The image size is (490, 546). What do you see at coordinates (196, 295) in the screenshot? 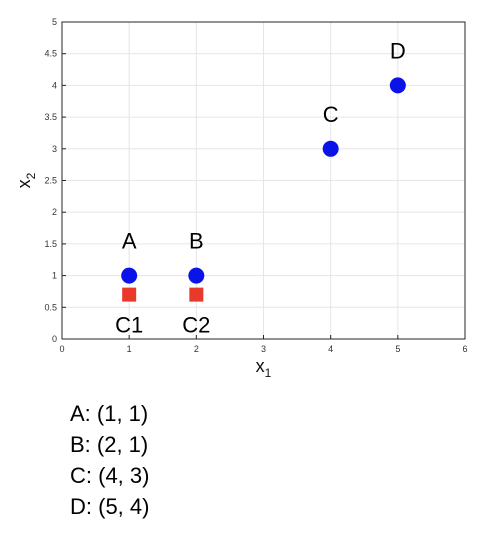
I see `data-square-c2` at bounding box center [196, 295].